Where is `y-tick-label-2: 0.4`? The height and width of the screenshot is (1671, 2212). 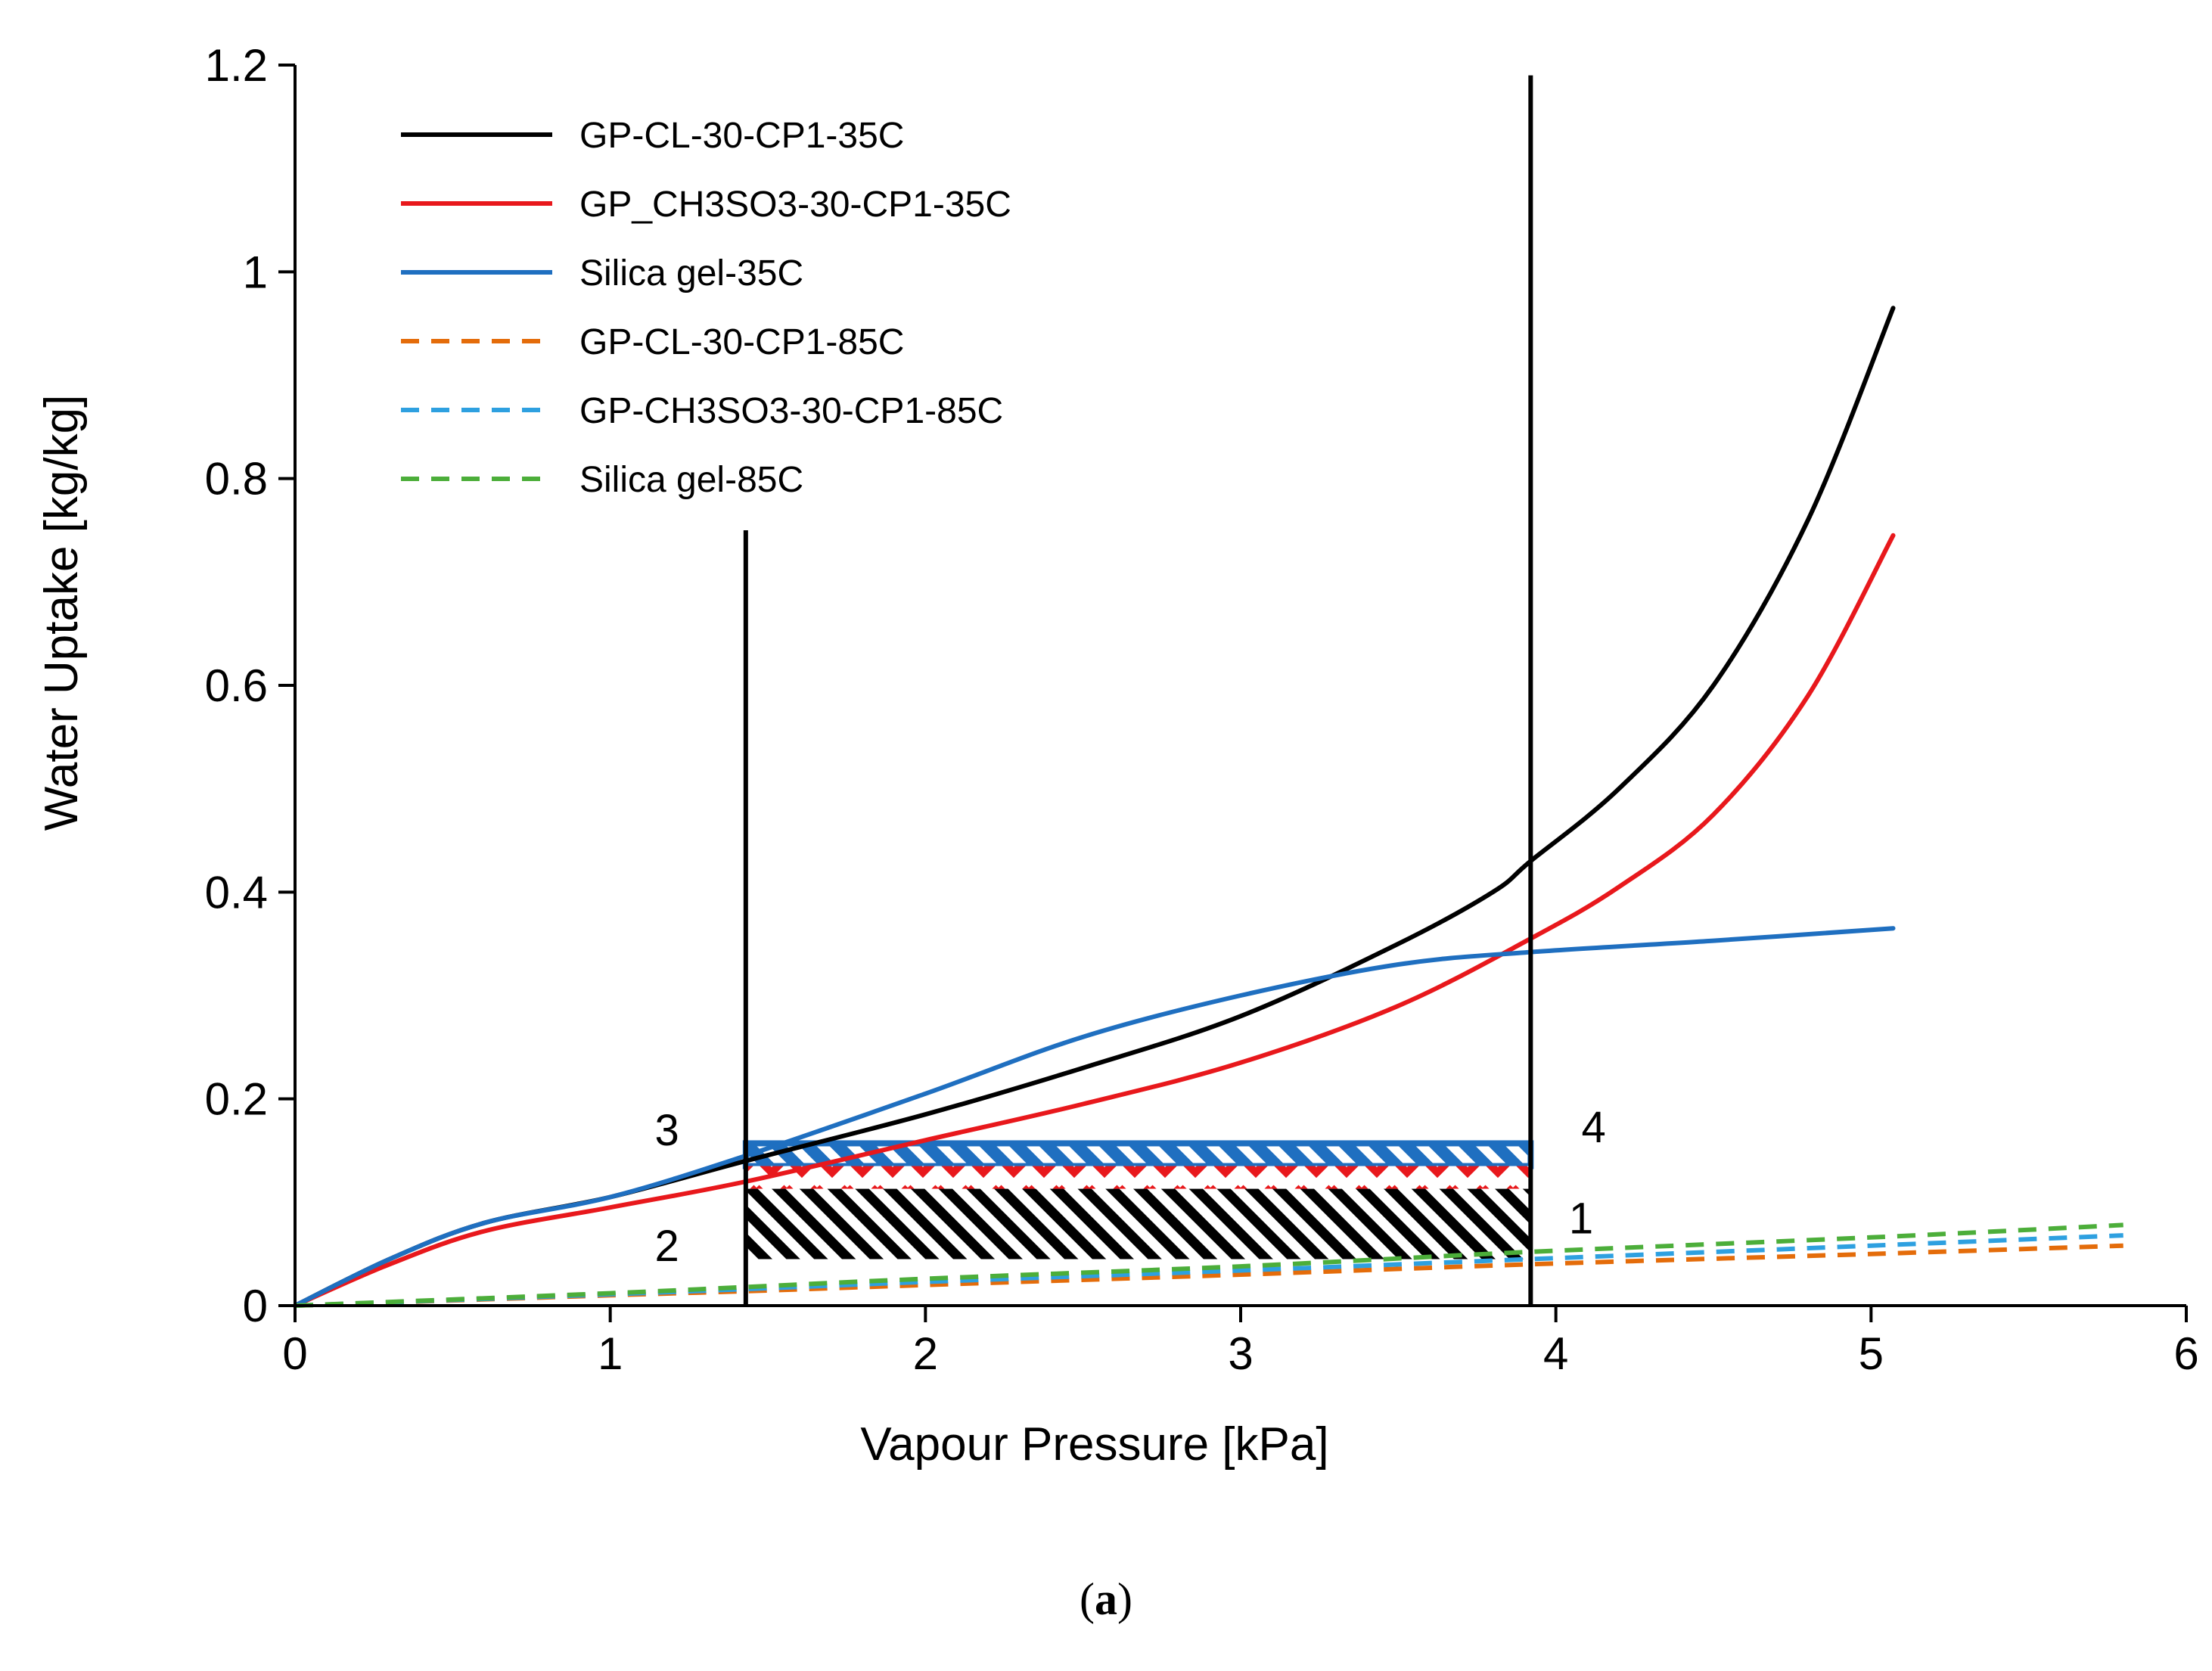
y-tick-label-2: 0.4 is located at coordinates (236, 892).